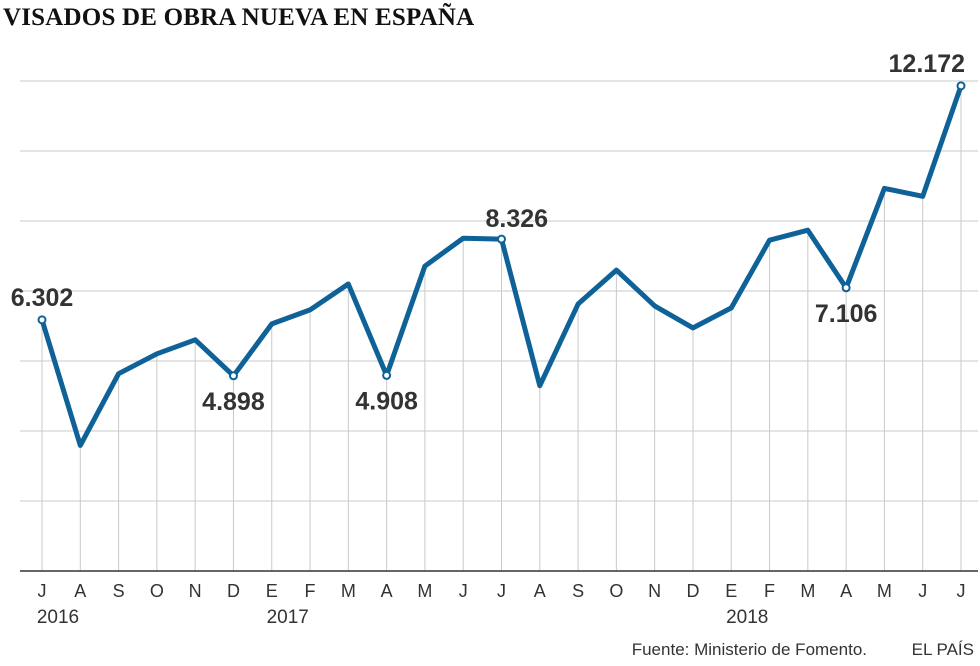 This screenshot has width=980, height=666. I want to click on data-label: 4.898, so click(233, 402).